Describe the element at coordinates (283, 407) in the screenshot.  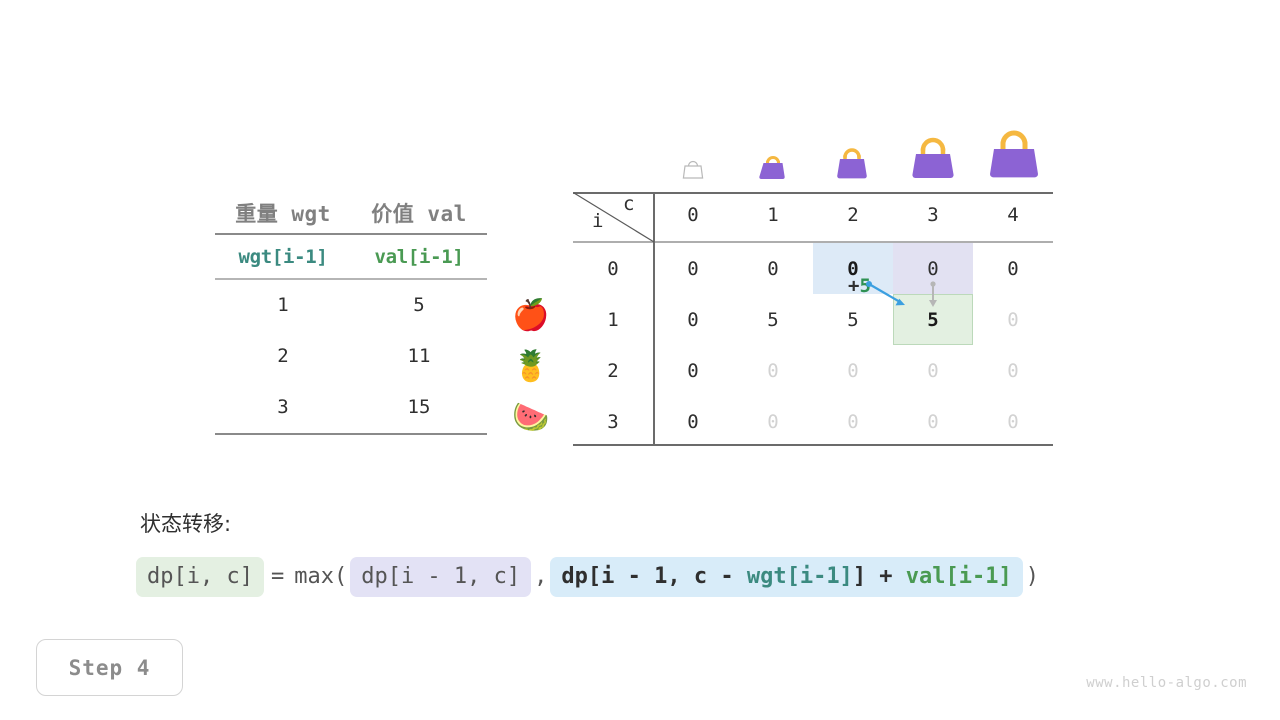
I see `item-wgt-3: 3` at that location.